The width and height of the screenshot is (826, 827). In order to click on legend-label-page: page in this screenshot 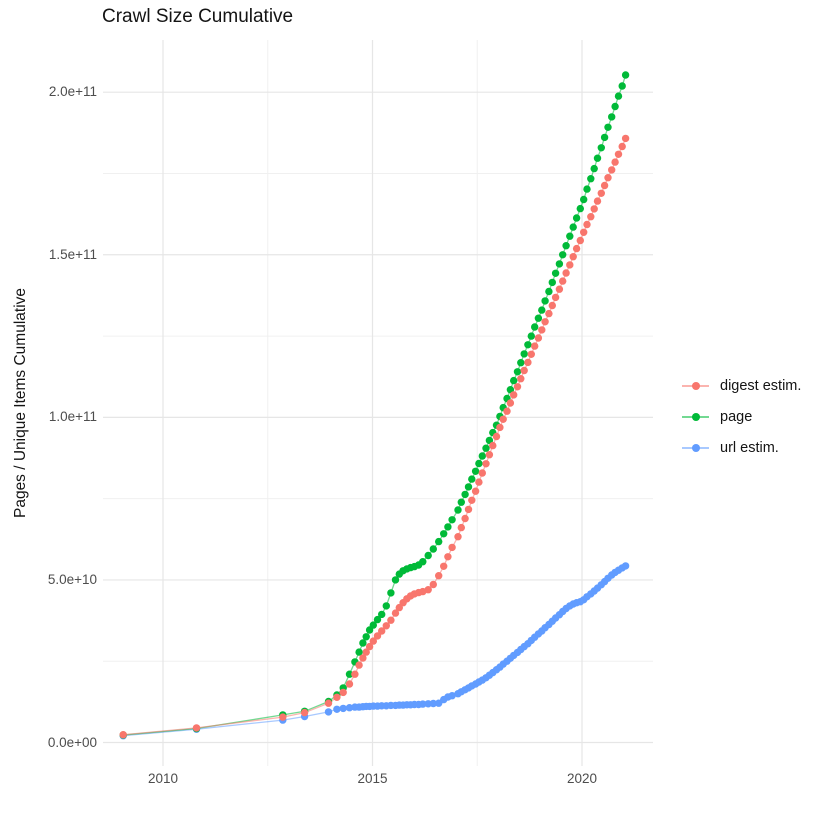, I will do `click(736, 416)`.